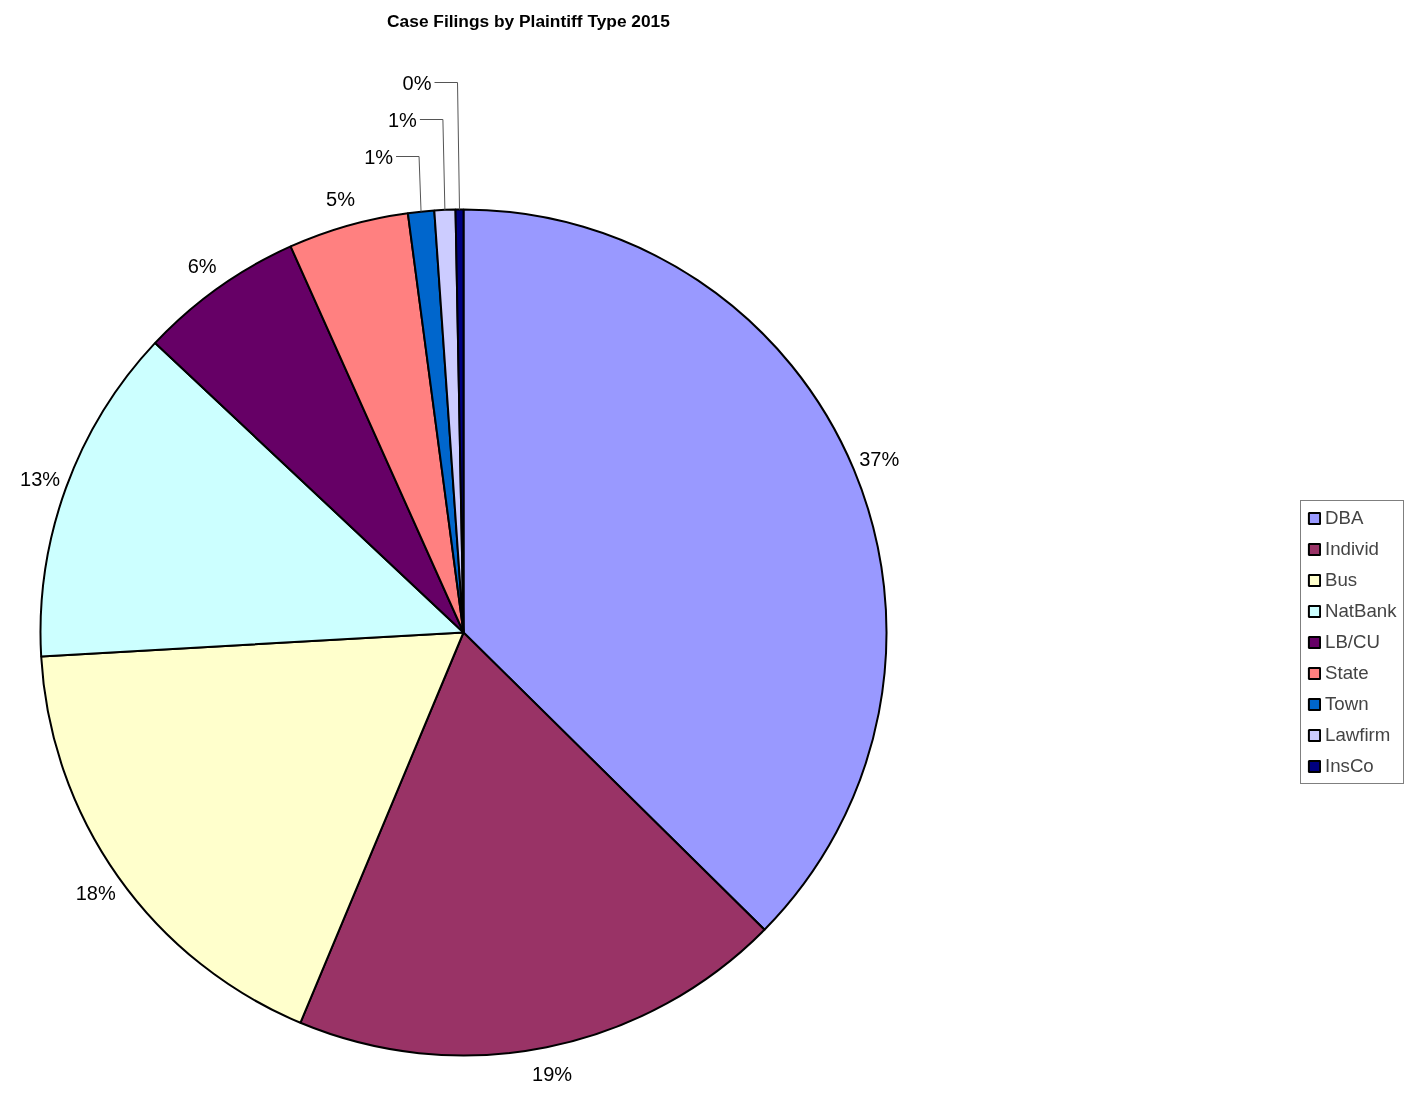 This screenshot has width=1424, height=1093. What do you see at coordinates (202, 265) in the screenshot?
I see `data-label: 6%` at bounding box center [202, 265].